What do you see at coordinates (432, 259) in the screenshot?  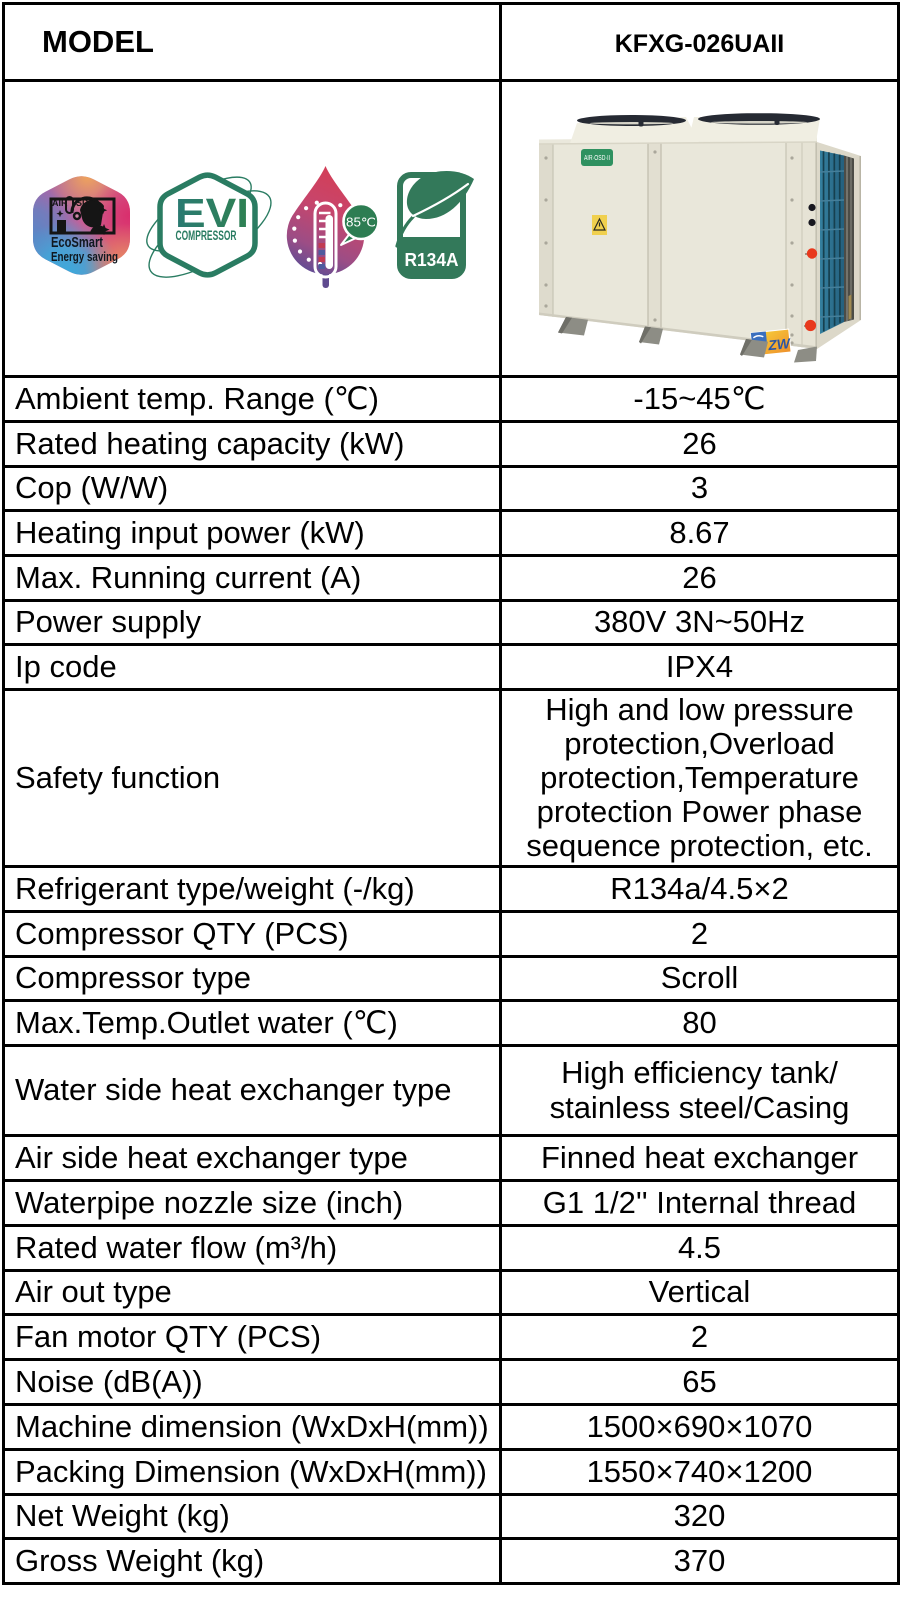 I see `svg-text: R134A` at bounding box center [432, 259].